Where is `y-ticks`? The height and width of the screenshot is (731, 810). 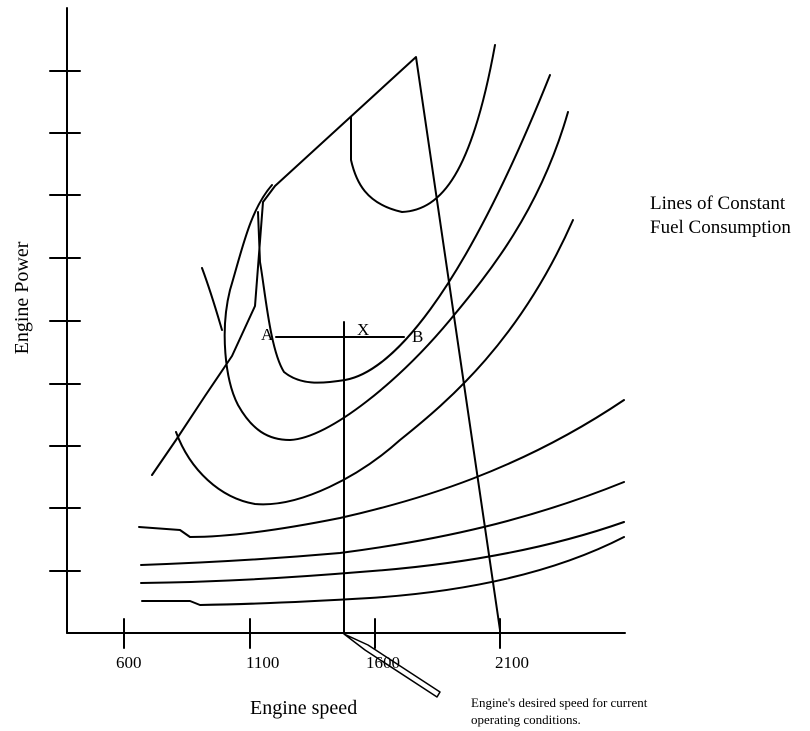 y-ticks is located at coordinates (65, 321).